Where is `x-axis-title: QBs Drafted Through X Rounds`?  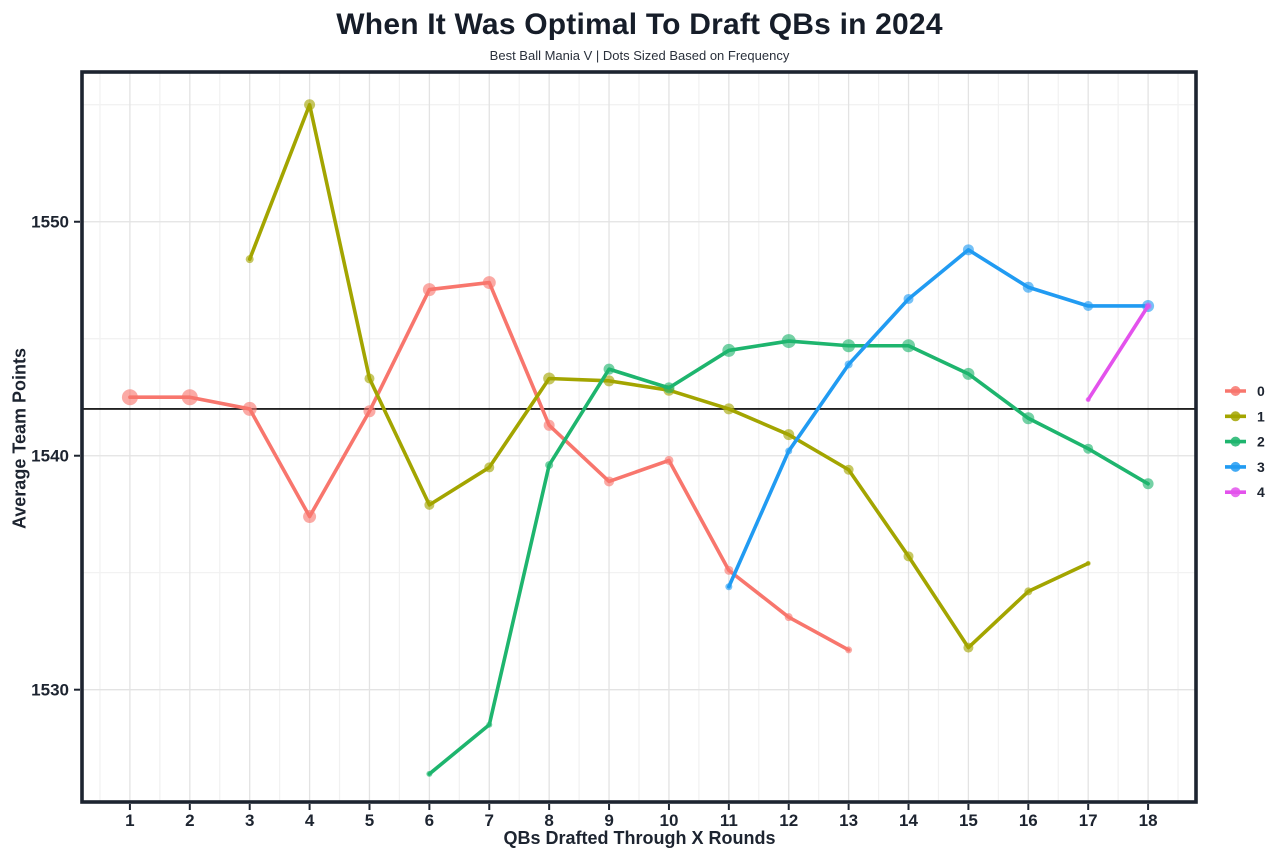
x-axis-title: QBs Drafted Through X Rounds is located at coordinates (639, 838).